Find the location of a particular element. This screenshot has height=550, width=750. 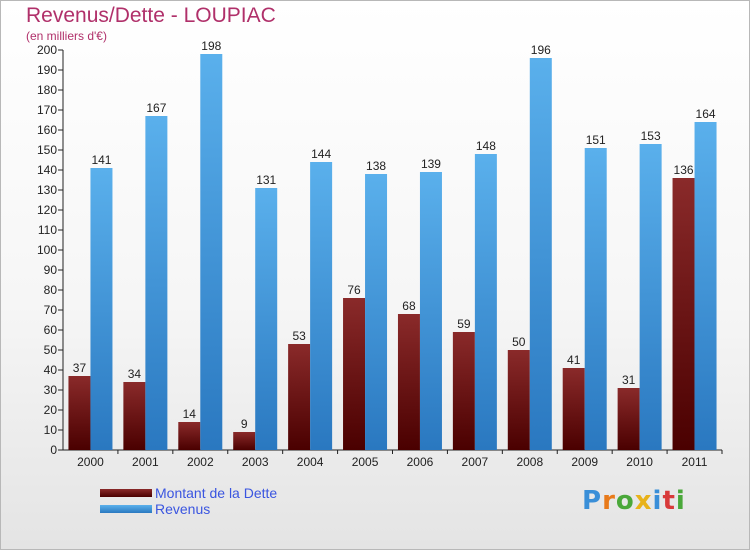

data-label-revenue: 198 is located at coordinates (211, 46).